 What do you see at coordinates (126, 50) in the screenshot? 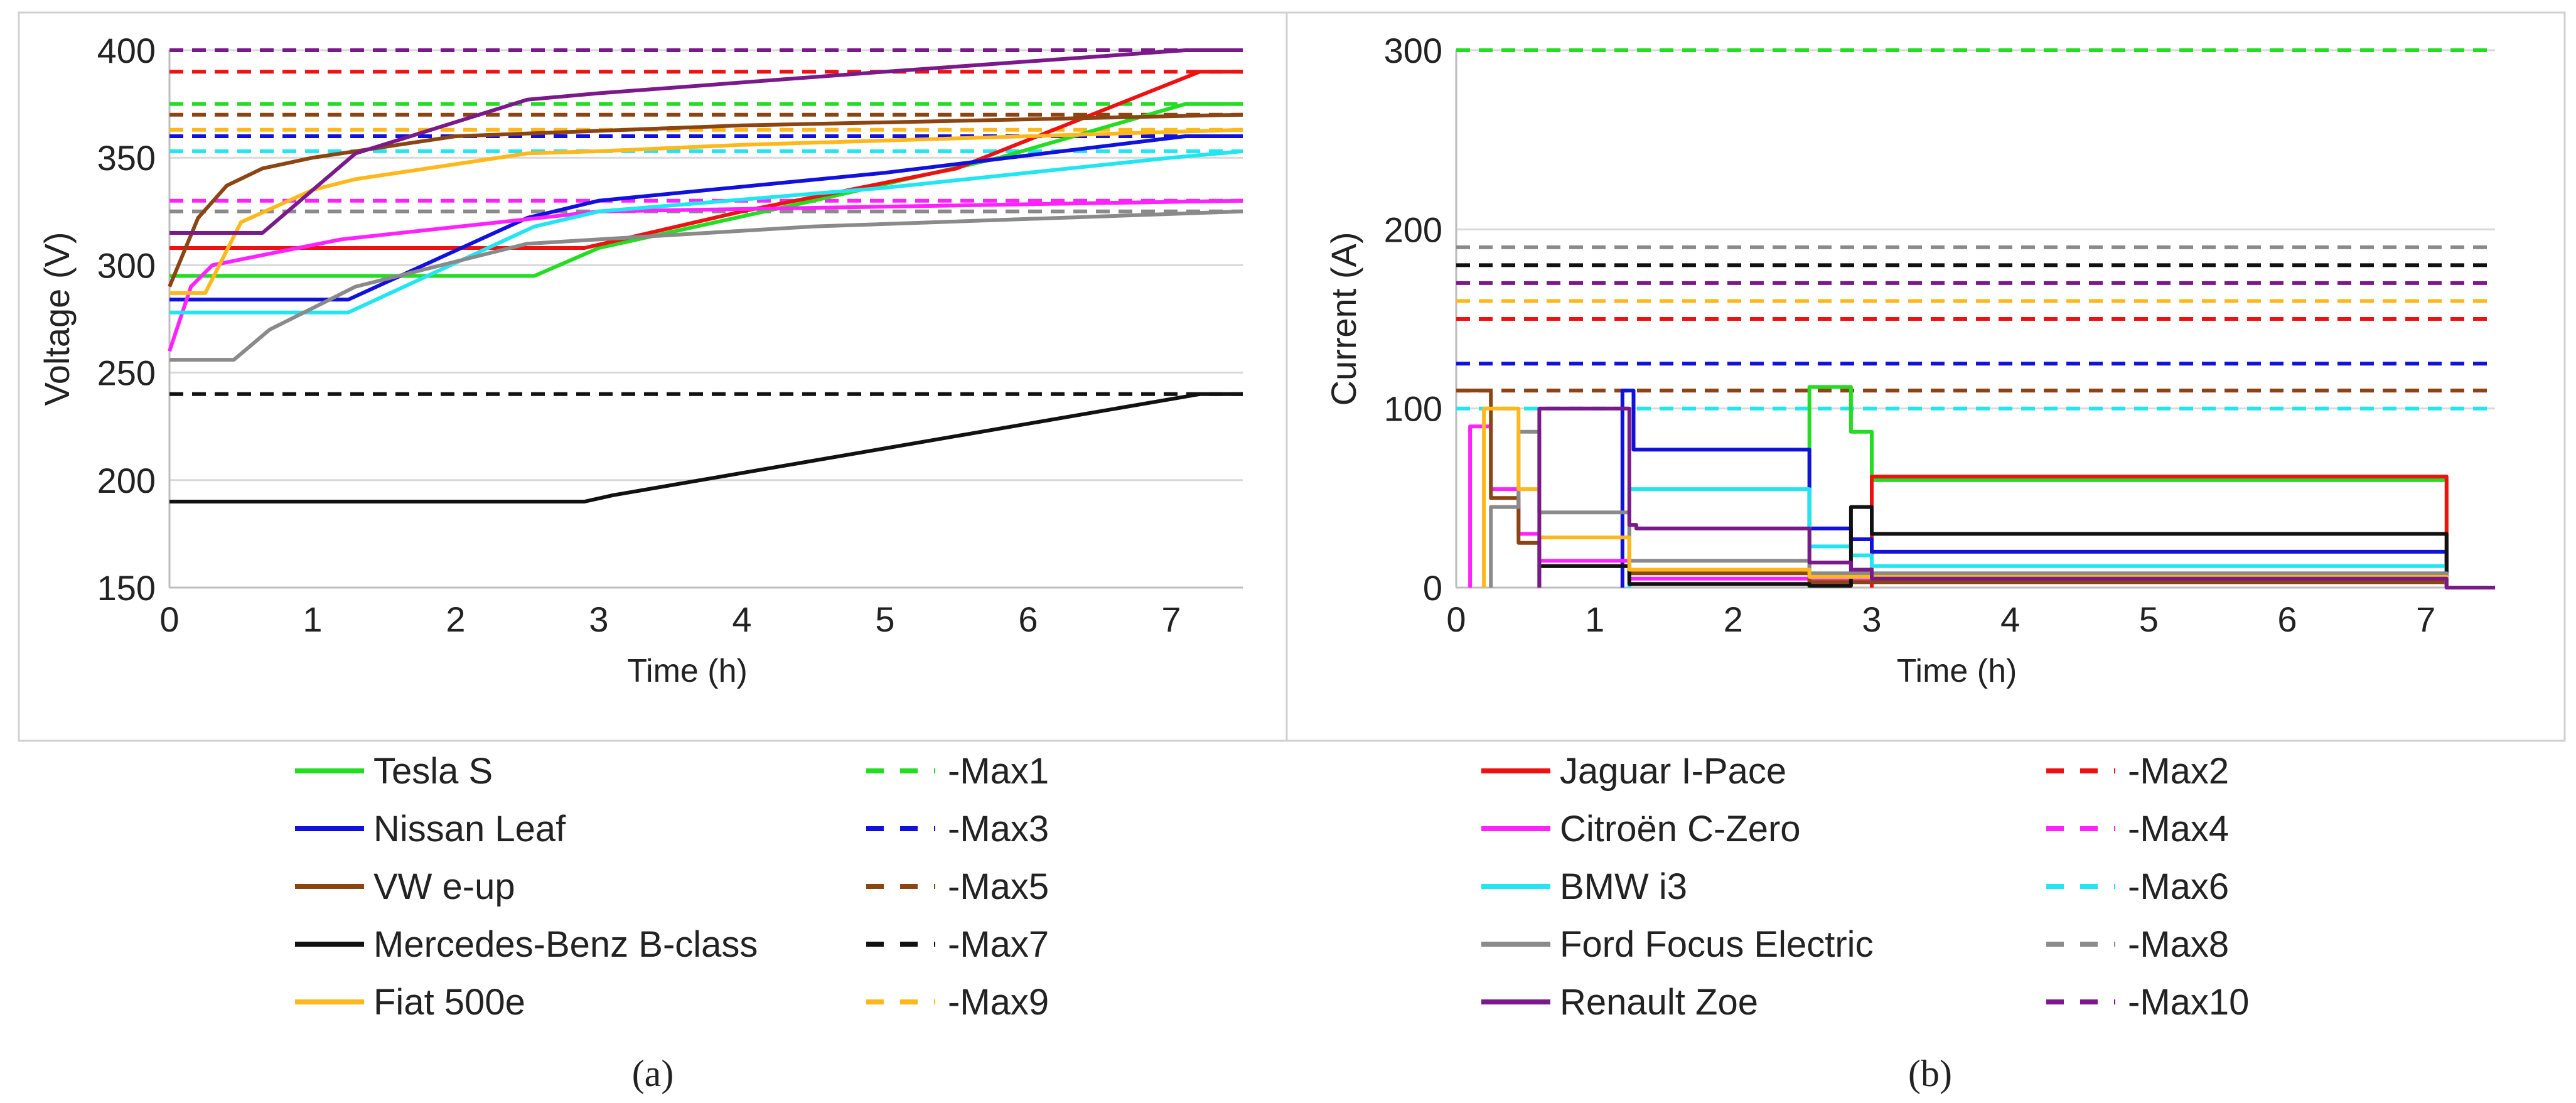
I see `y-tick-label: 400` at bounding box center [126, 50].